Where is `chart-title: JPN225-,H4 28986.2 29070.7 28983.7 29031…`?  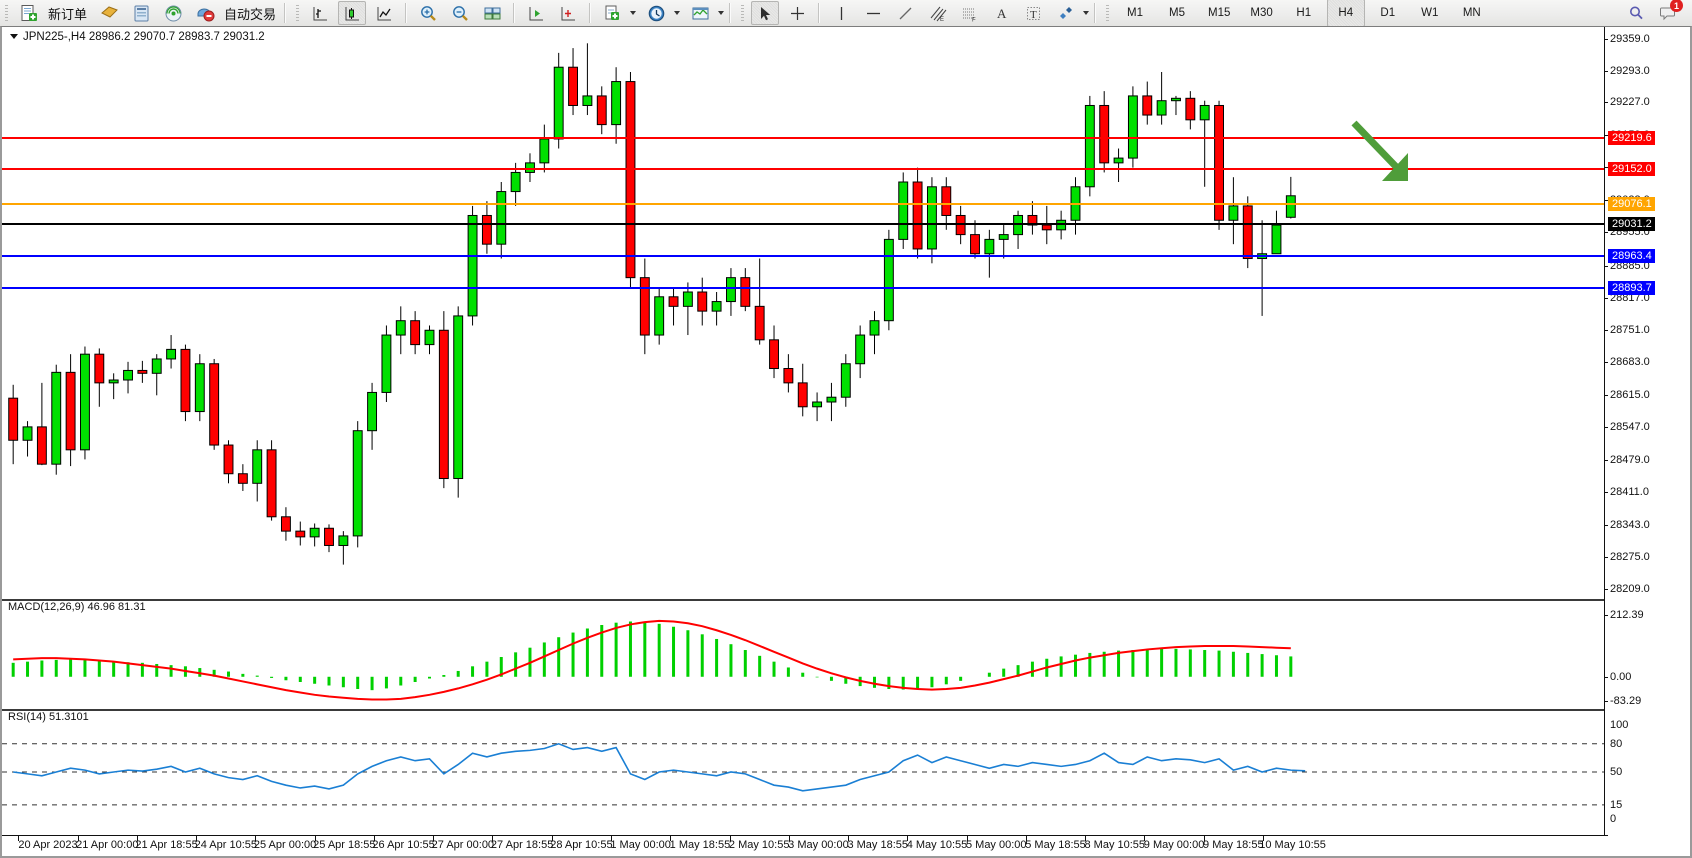
chart-title: JPN225-,H4 28986.2 29070.7 28983.7 29031… is located at coordinates (137, 37).